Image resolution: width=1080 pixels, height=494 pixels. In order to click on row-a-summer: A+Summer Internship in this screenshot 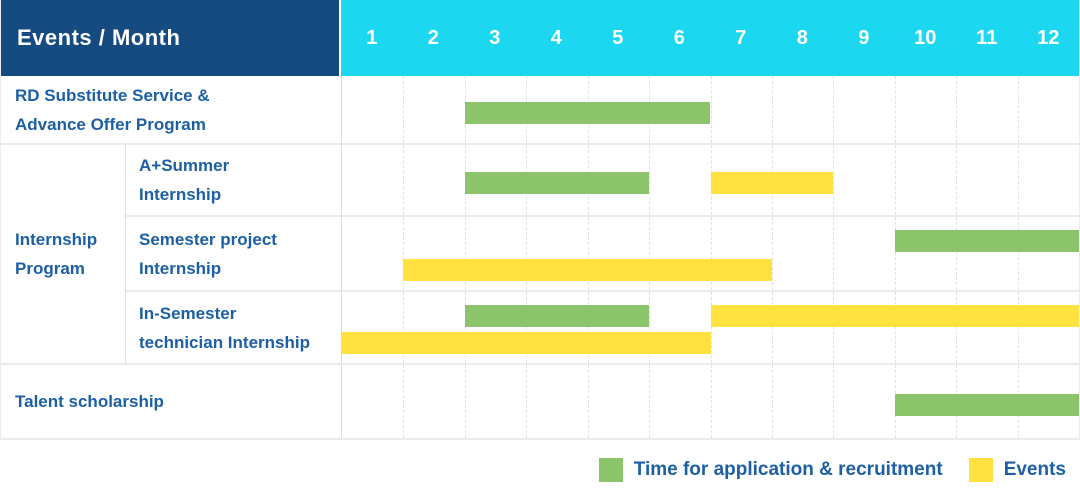, I will do `click(602, 181)`.